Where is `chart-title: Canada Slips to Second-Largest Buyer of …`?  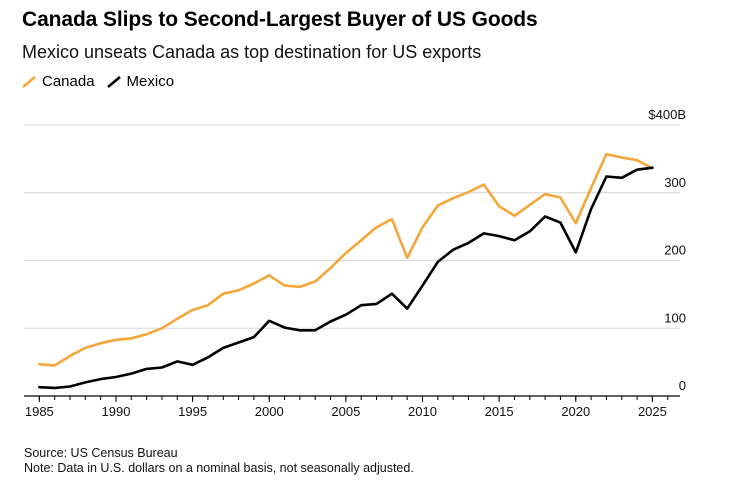 chart-title: Canada Slips to Second-Largest Buyer of … is located at coordinates (280, 19).